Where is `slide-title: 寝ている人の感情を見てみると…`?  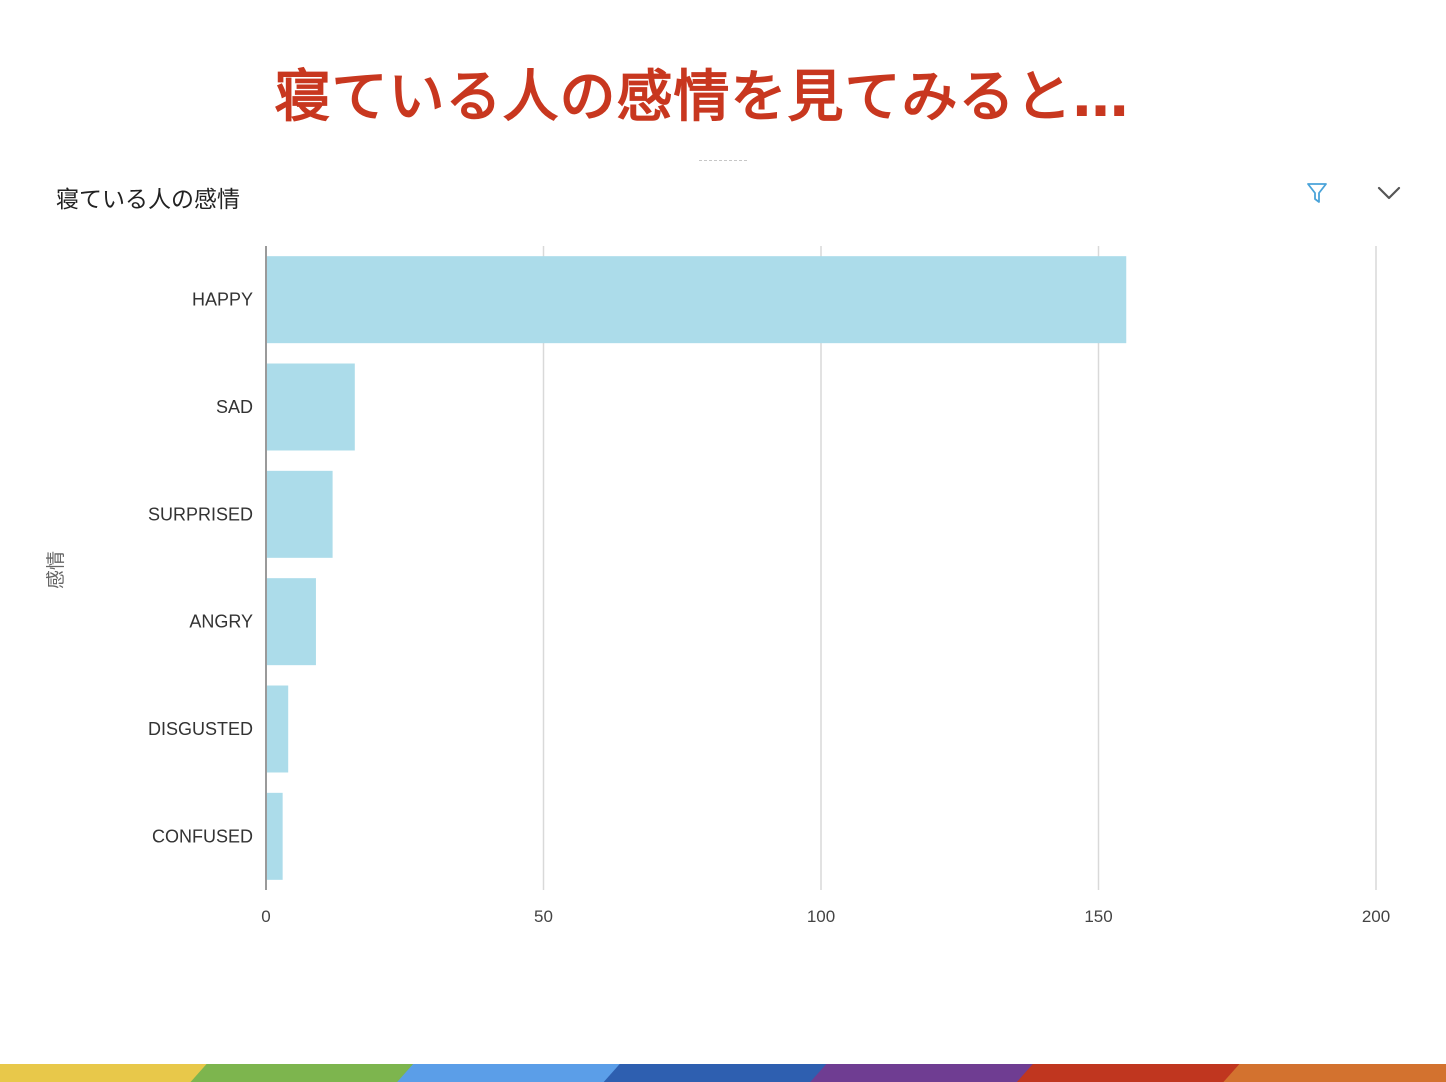 slide-title: 寝ている人の感情を見てみると… is located at coordinates (702, 97).